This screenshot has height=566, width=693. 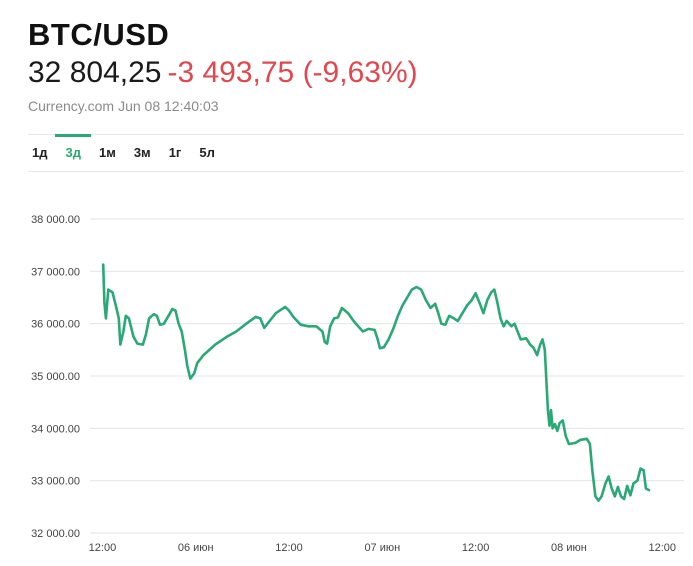 What do you see at coordinates (55, 272) in the screenshot?
I see `y-tick-label: 37 000.00` at bounding box center [55, 272].